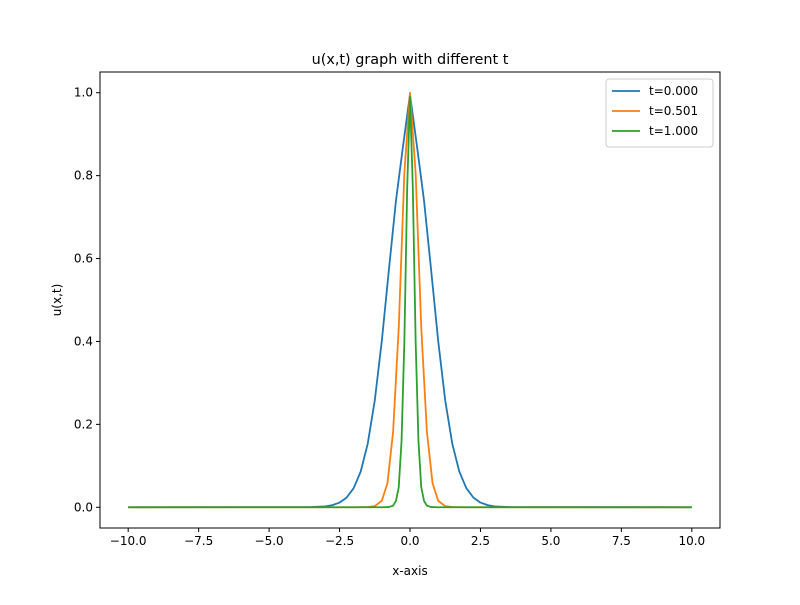 This screenshot has height=605, width=800. Describe the element at coordinates (410, 60) in the screenshot. I see `chart-title: u(x,t) graph with different t` at that location.